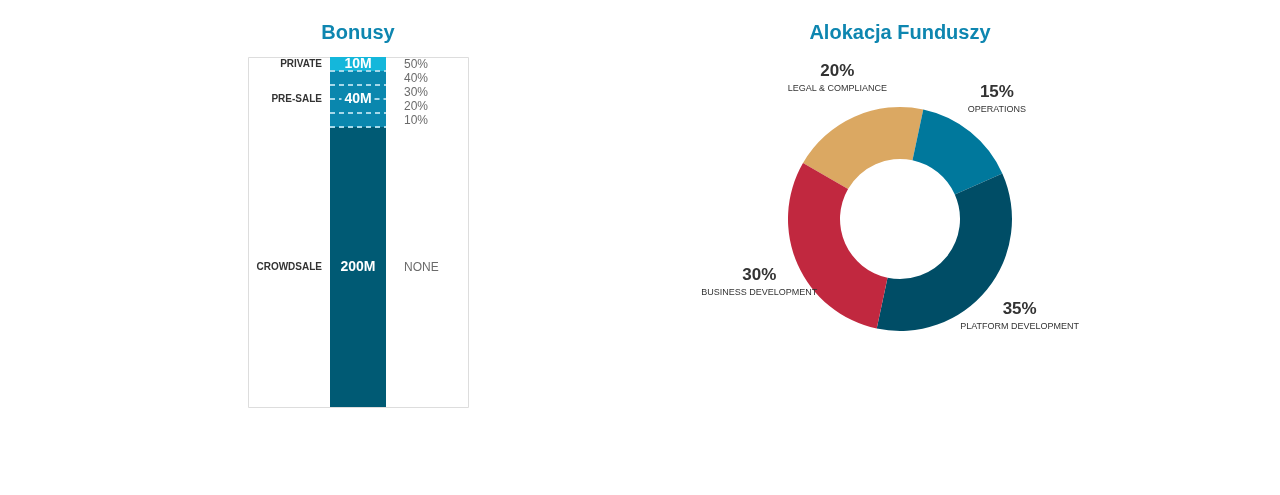 The height and width of the screenshot is (495, 1280). I want to click on data-label: 35%, so click(1019, 308).